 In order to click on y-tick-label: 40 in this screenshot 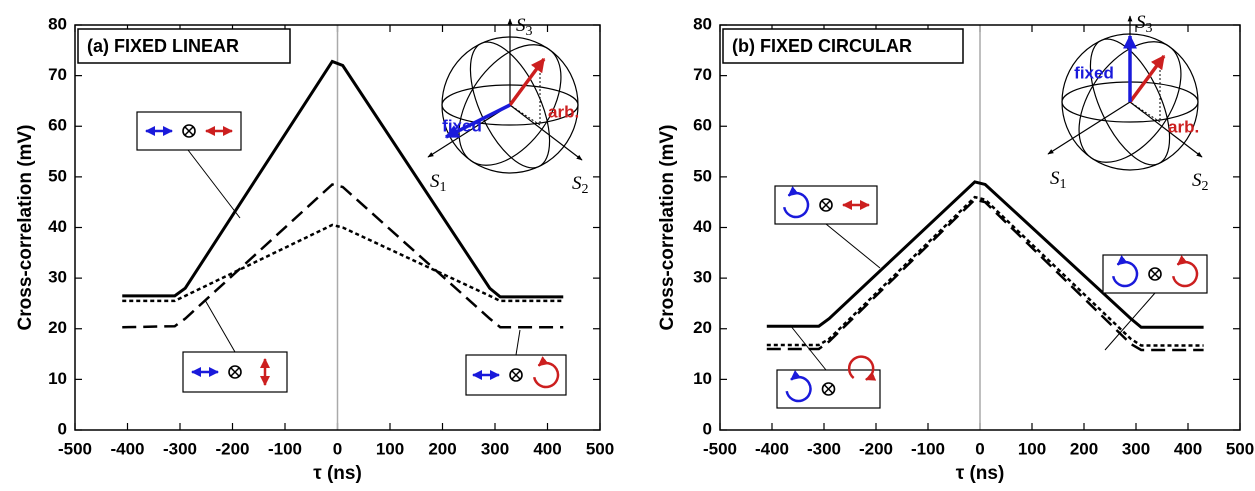, I will do `click(57, 226)`.